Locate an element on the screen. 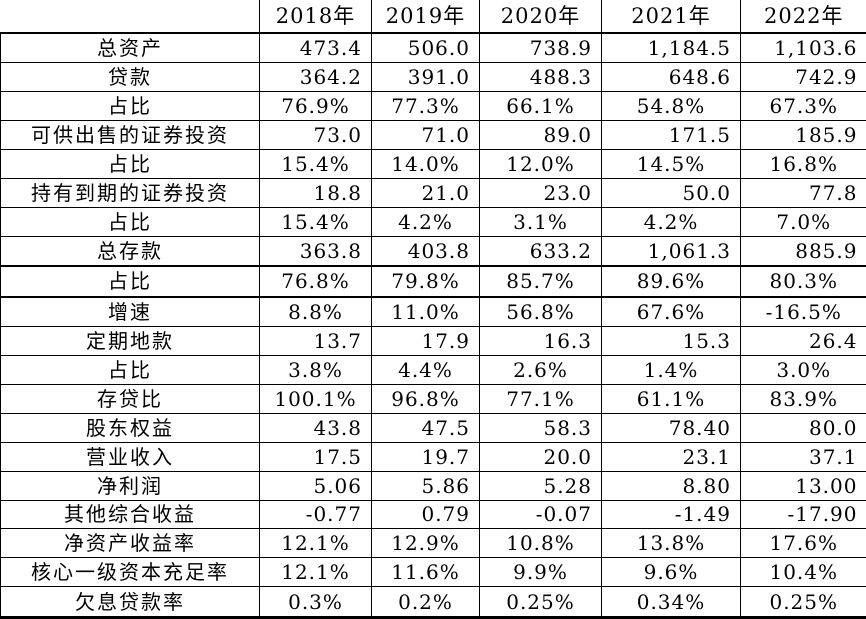 Image resolution: width=866 pixels, height=619 pixels. cell-value: 13.00 is located at coordinates (803, 485).